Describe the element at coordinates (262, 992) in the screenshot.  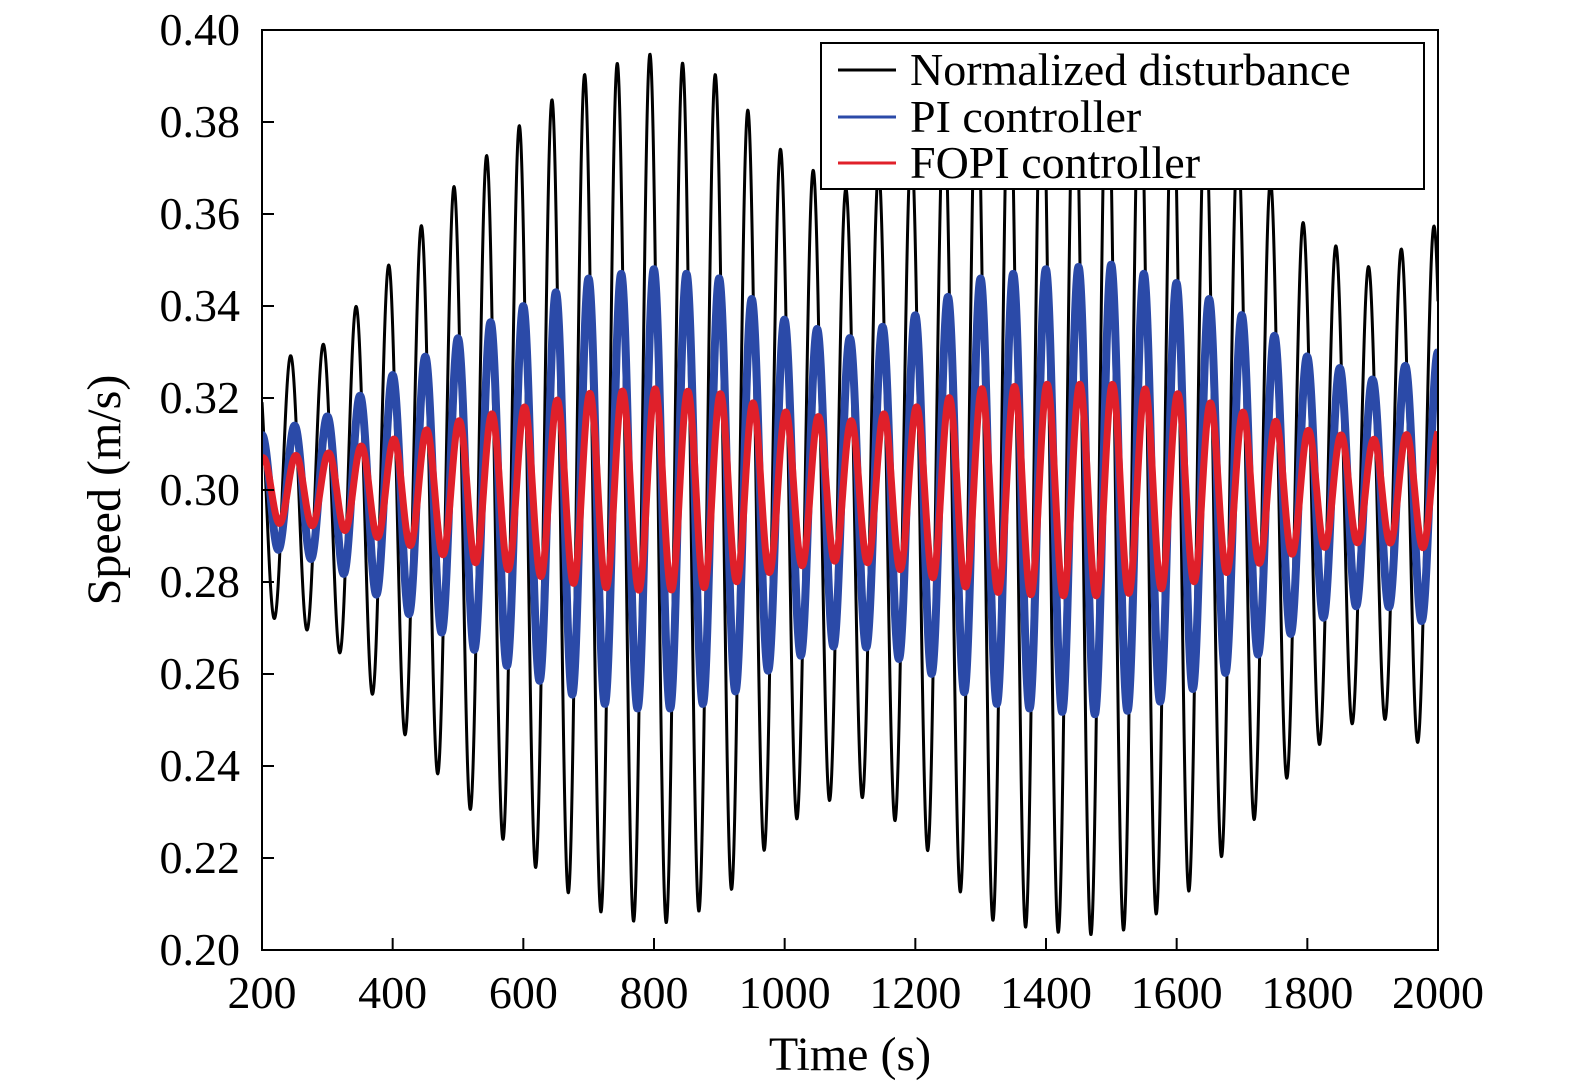
I see `x-tick-label: 200` at that location.